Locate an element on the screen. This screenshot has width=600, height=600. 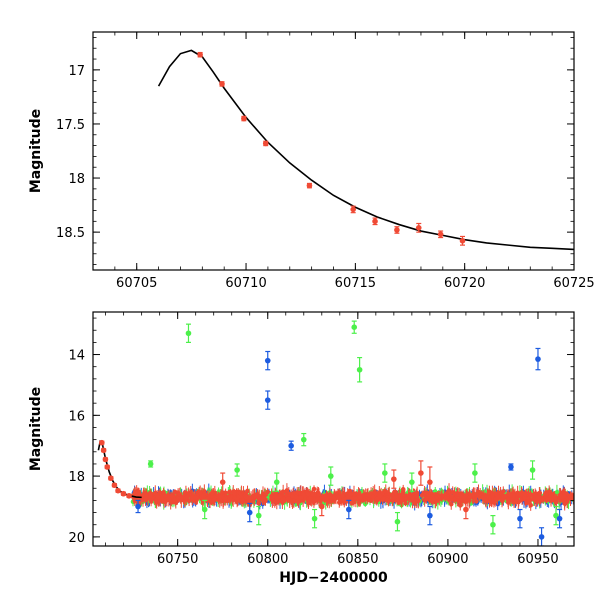
y-tick-label: 20 is located at coordinates (76, 538).